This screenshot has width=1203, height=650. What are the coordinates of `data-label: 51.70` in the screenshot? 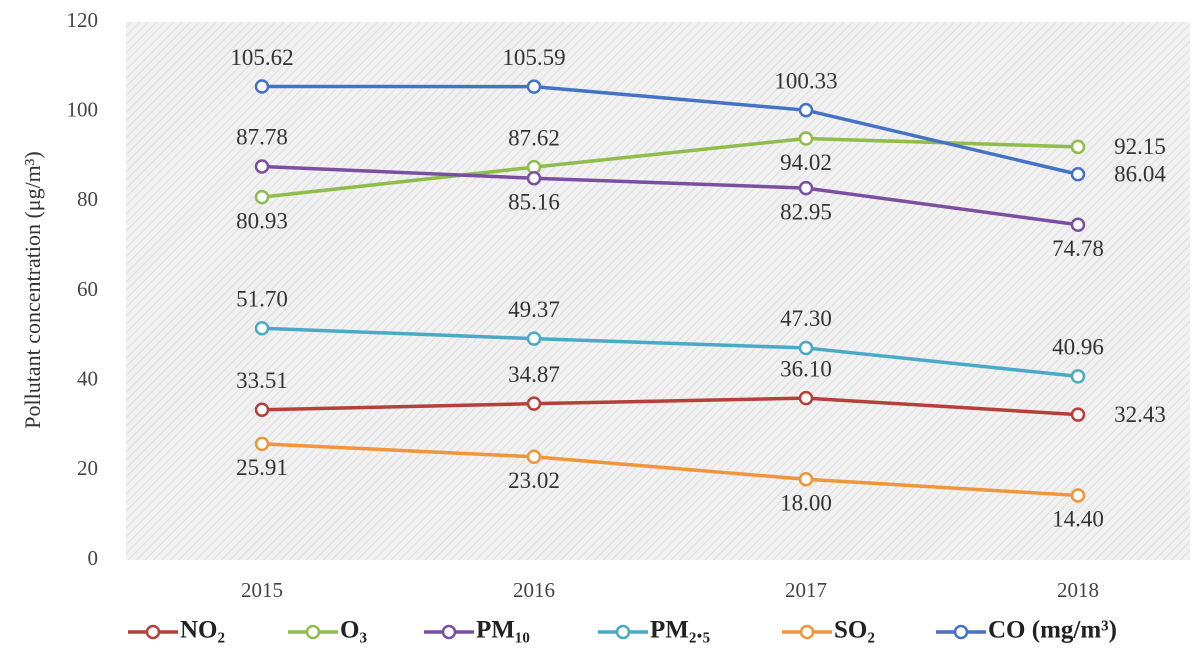 It's located at (262, 298).